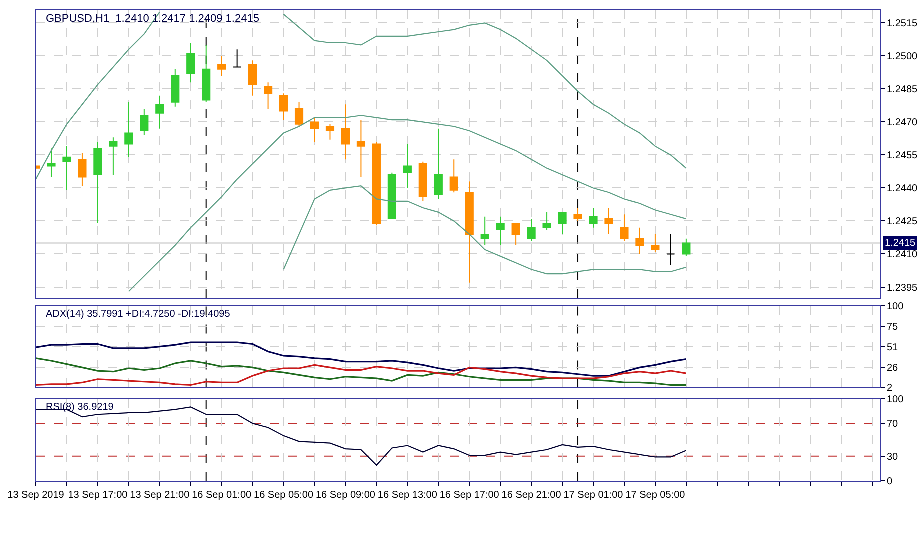 The height and width of the screenshot is (539, 923). I want to click on x-tick-label: 16 Sep 21:00, so click(532, 495).